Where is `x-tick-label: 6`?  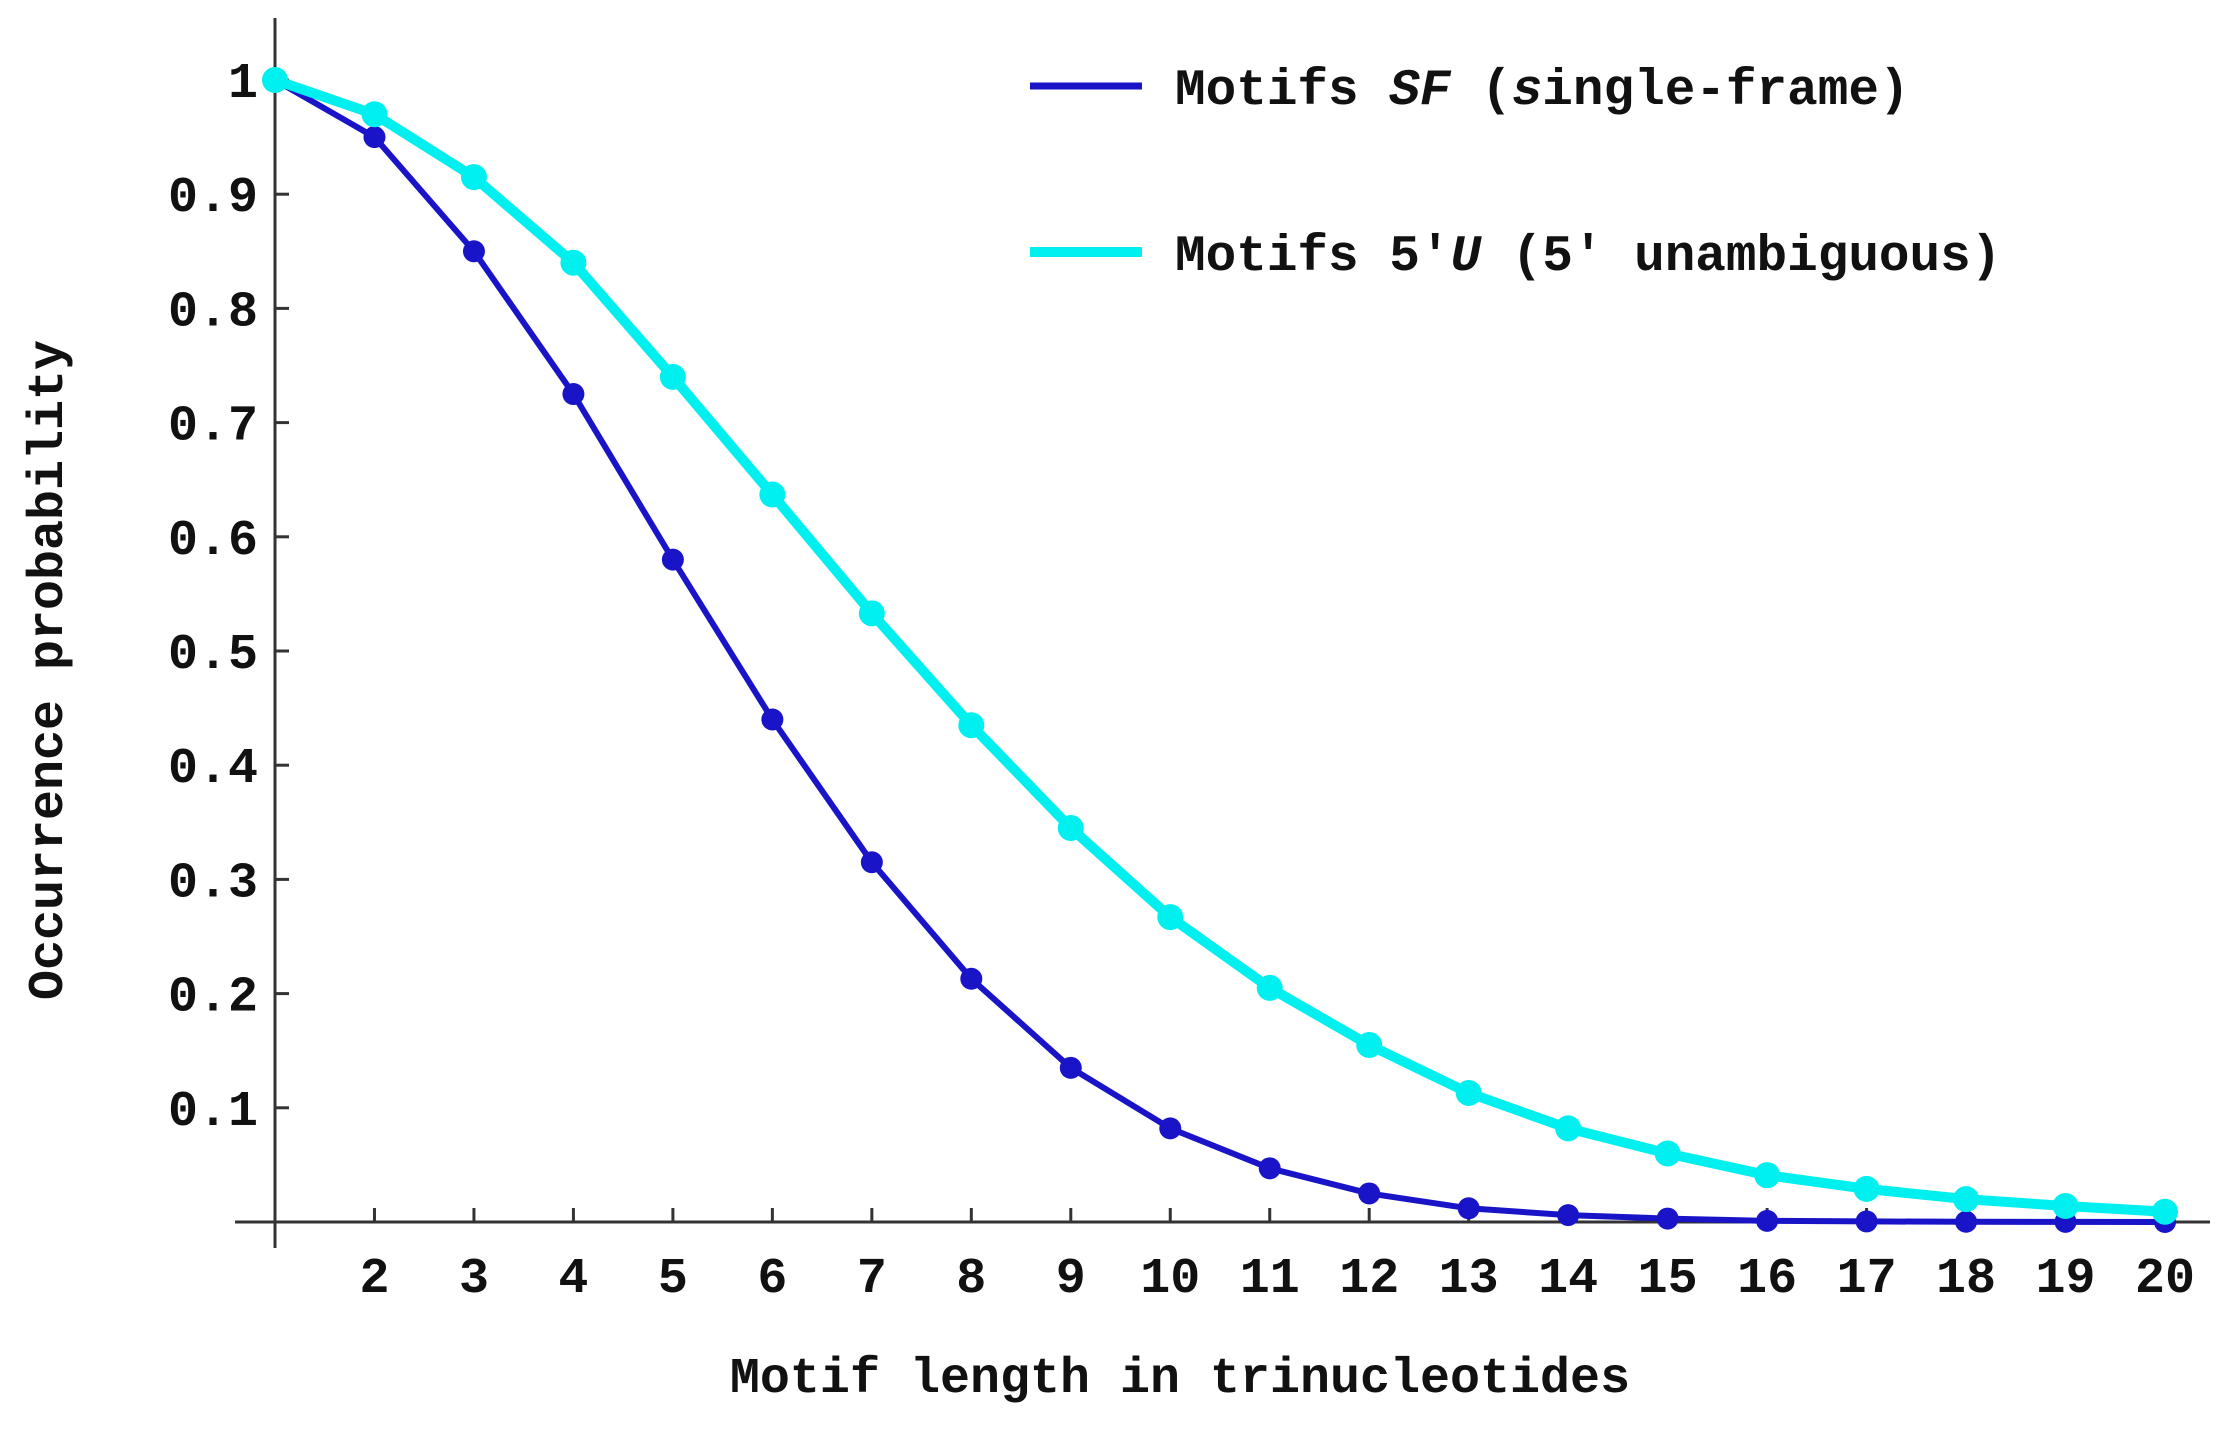
x-tick-label: 6 is located at coordinates (772, 1279).